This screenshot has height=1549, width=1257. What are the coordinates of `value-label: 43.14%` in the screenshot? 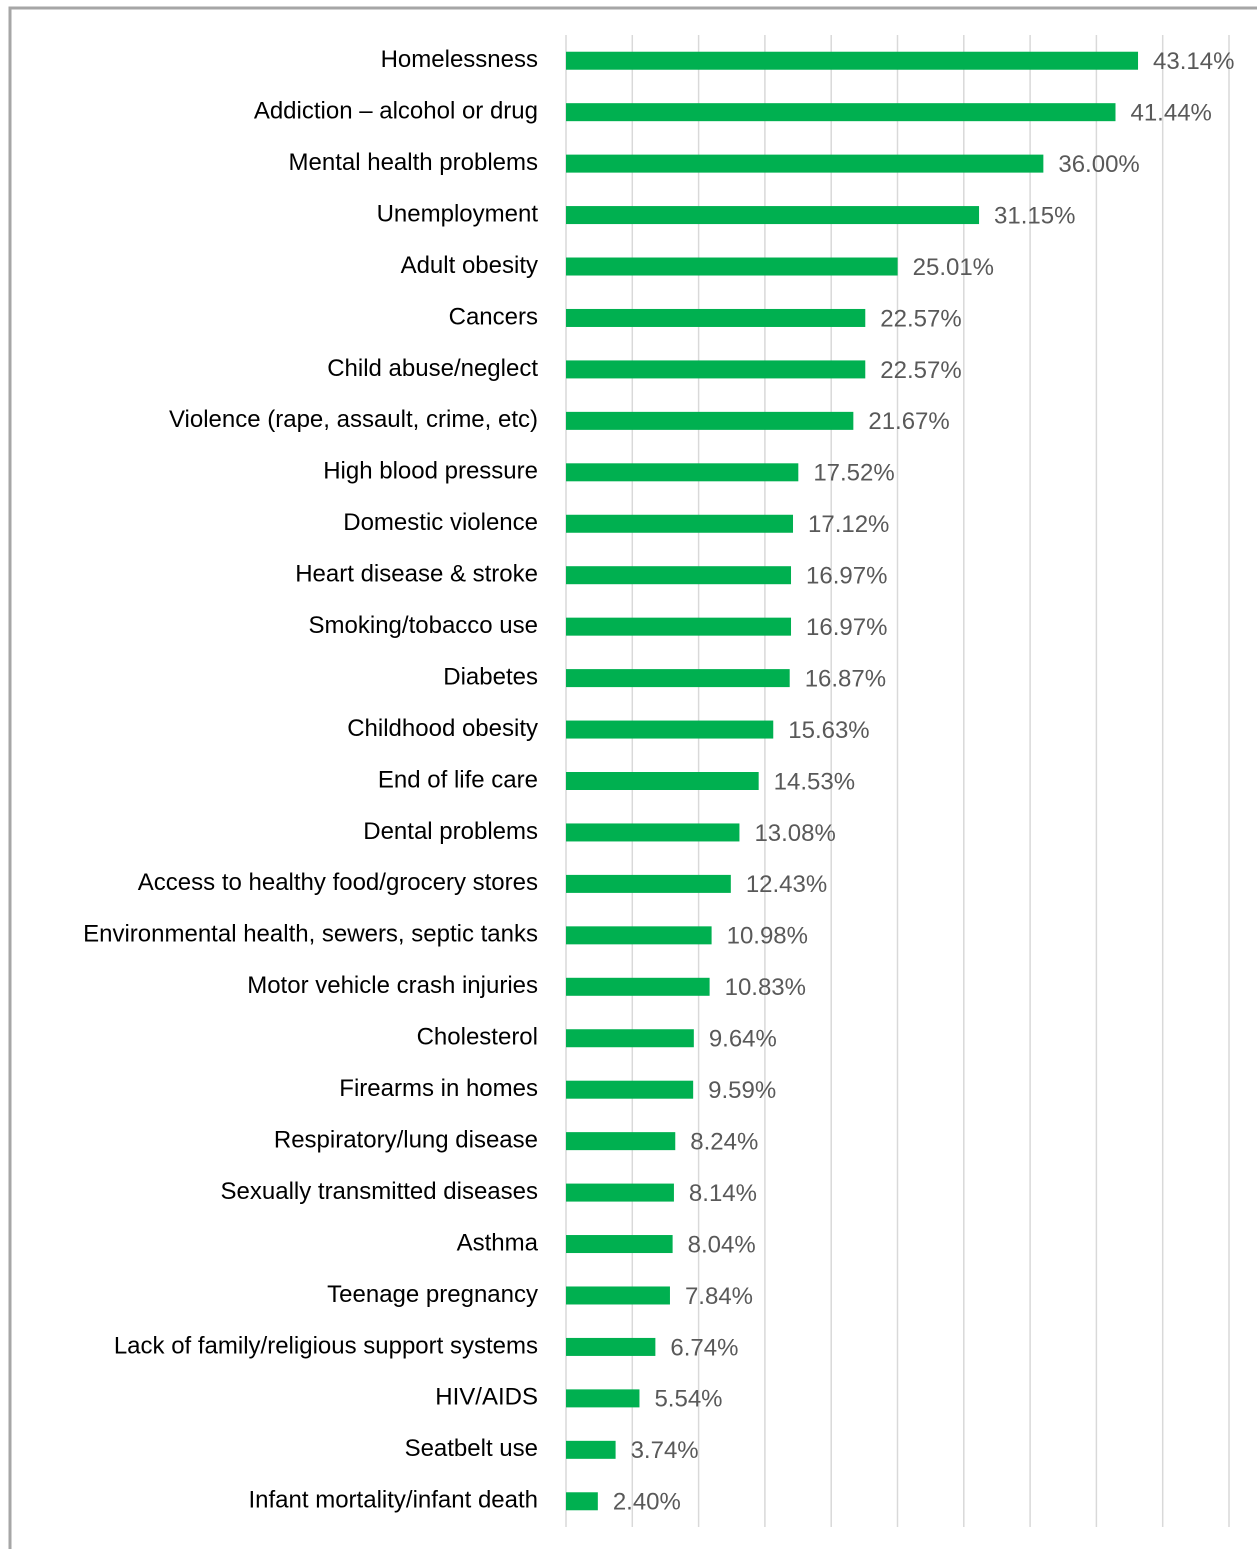 It's located at (1193, 61).